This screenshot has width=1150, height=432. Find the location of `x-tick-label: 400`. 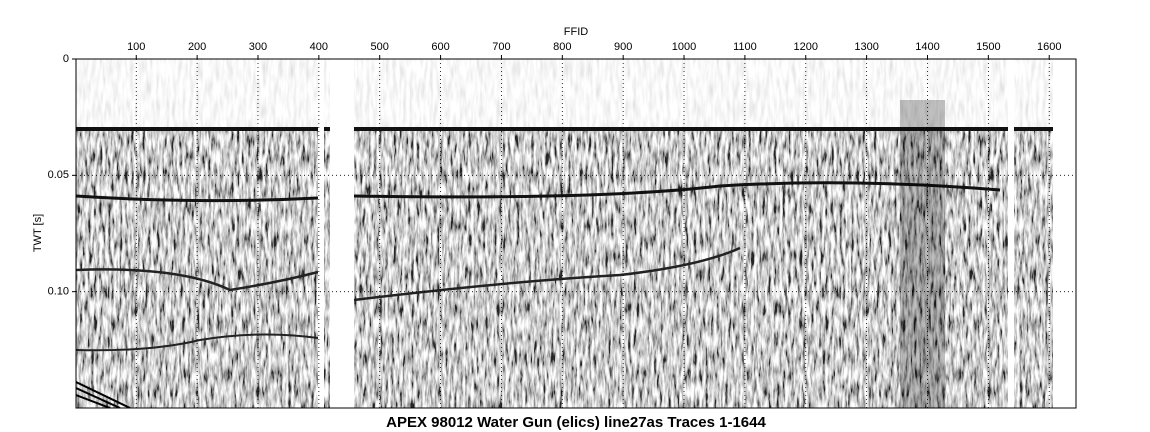

x-tick-label: 400 is located at coordinates (319, 47).